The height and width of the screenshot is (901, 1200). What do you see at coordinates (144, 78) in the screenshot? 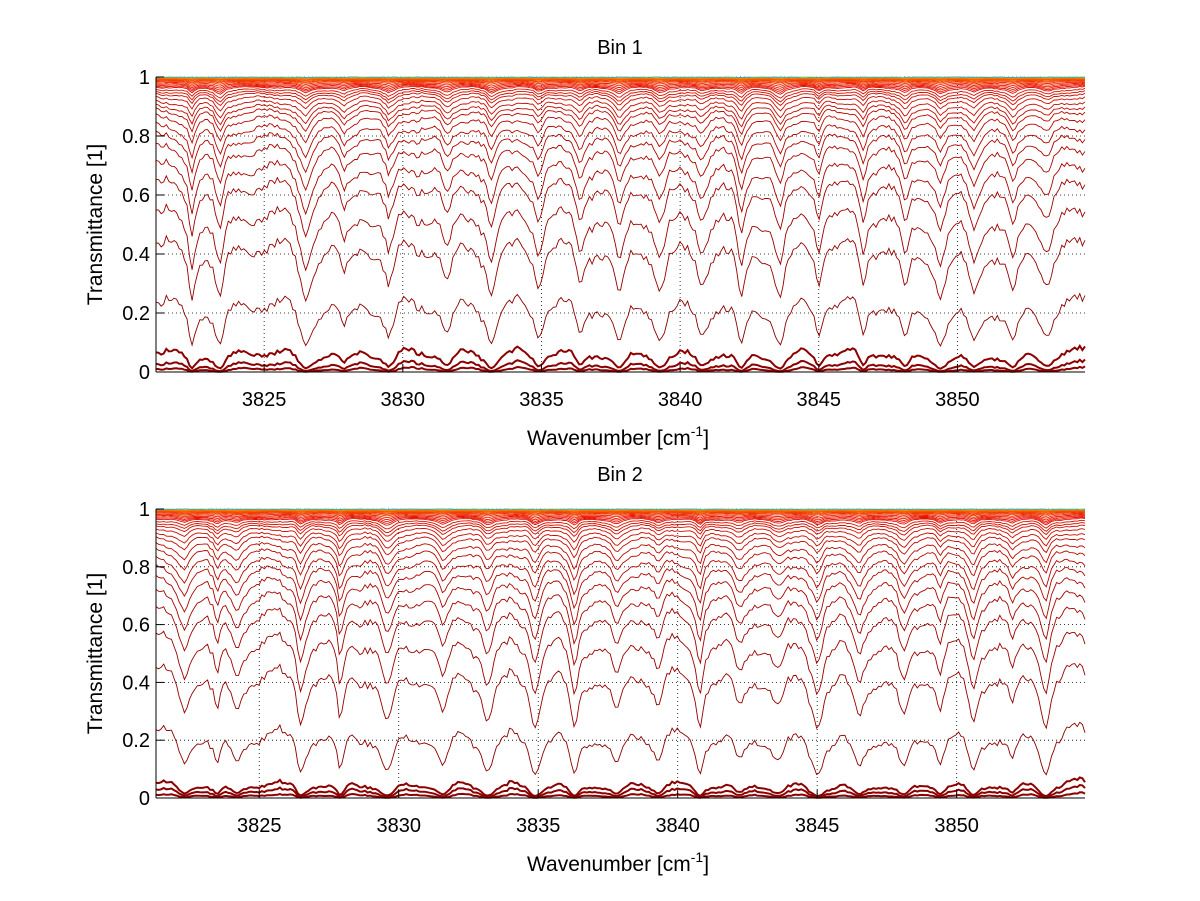
I see `y-tick-label: 1` at bounding box center [144, 78].